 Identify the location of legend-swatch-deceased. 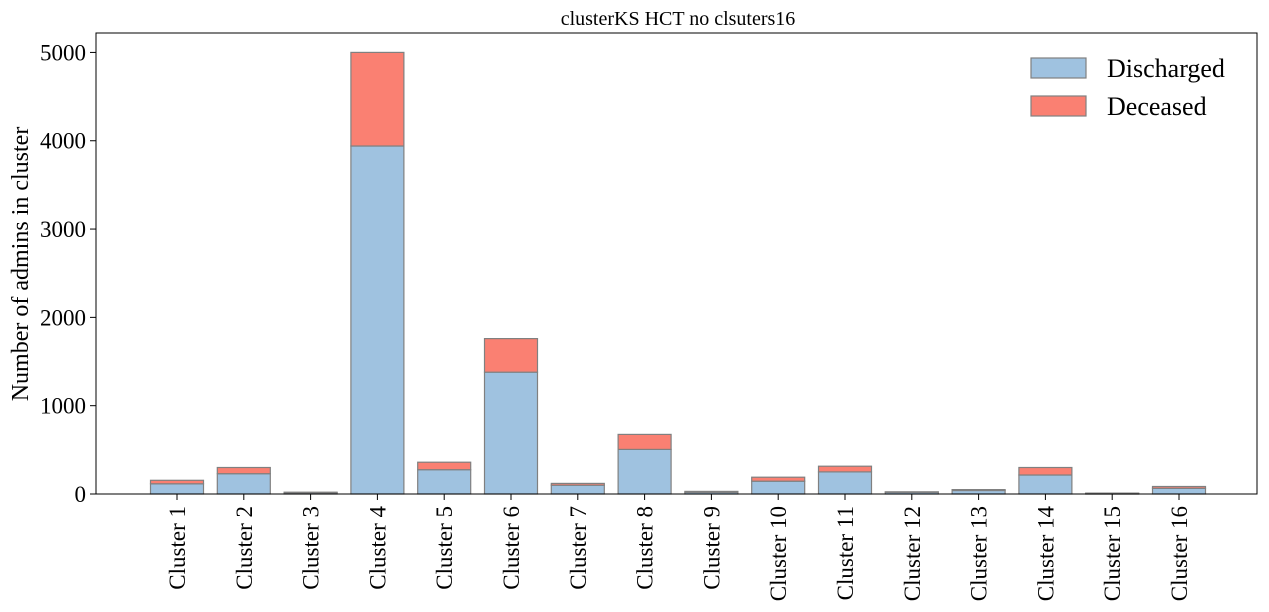
(1058, 106).